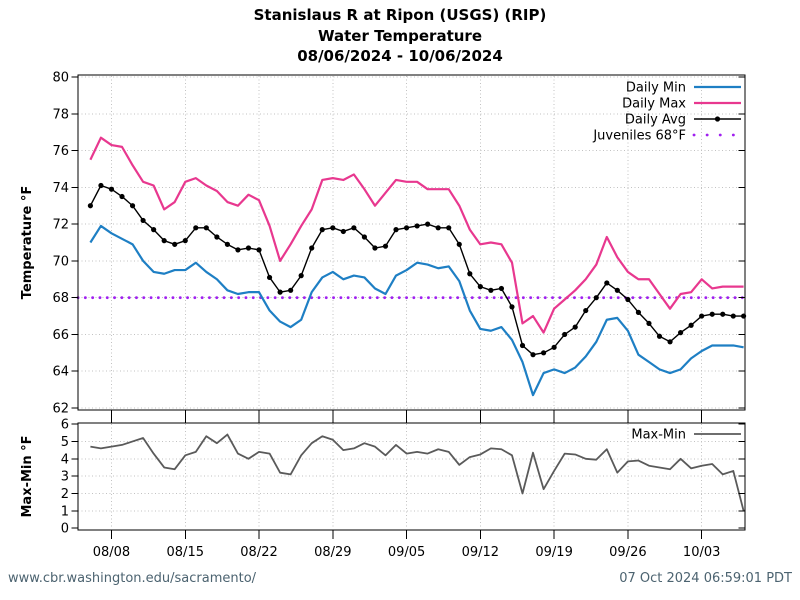 This screenshot has height=600, width=800. Describe the element at coordinates (65, 511) in the screenshot. I see `y-tick-label: 1` at that location.